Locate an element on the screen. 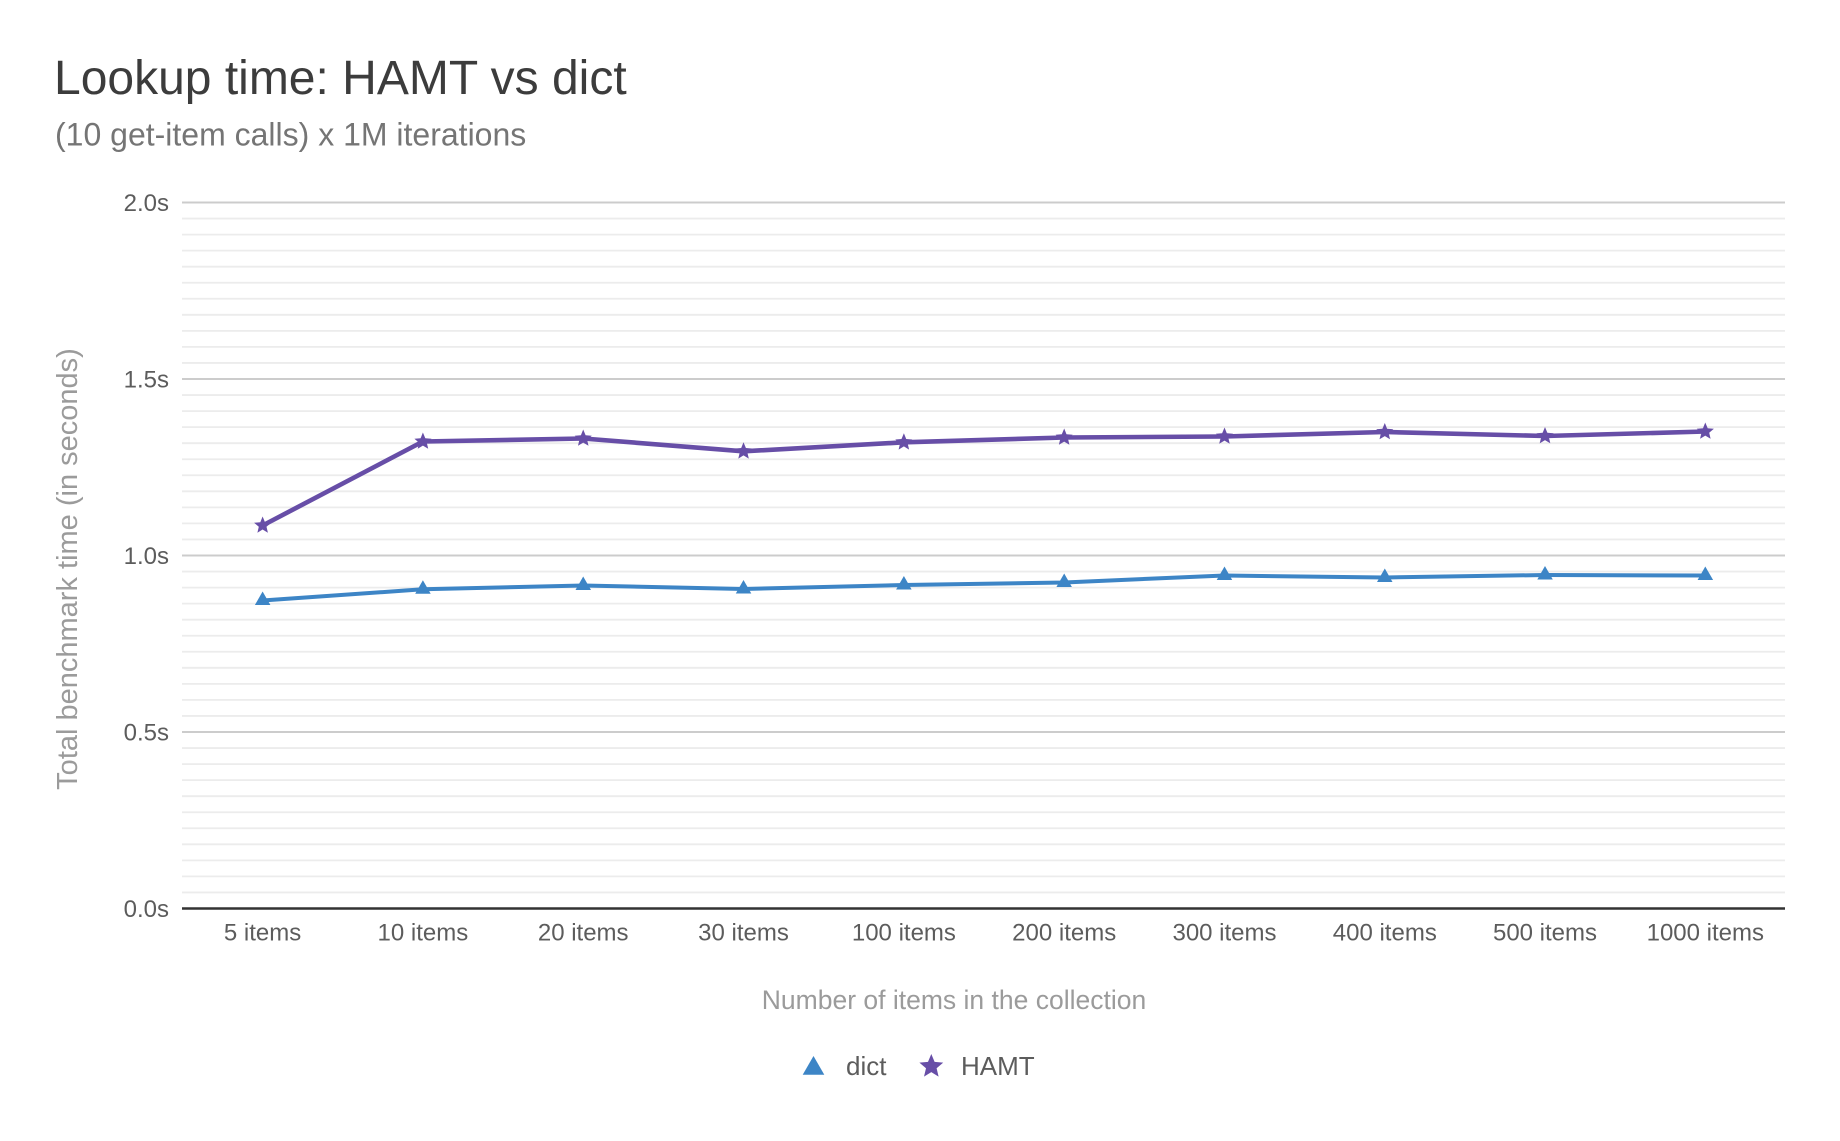 The height and width of the screenshot is (1141, 1840). svg-text: HAMT is located at coordinates (998, 1066).